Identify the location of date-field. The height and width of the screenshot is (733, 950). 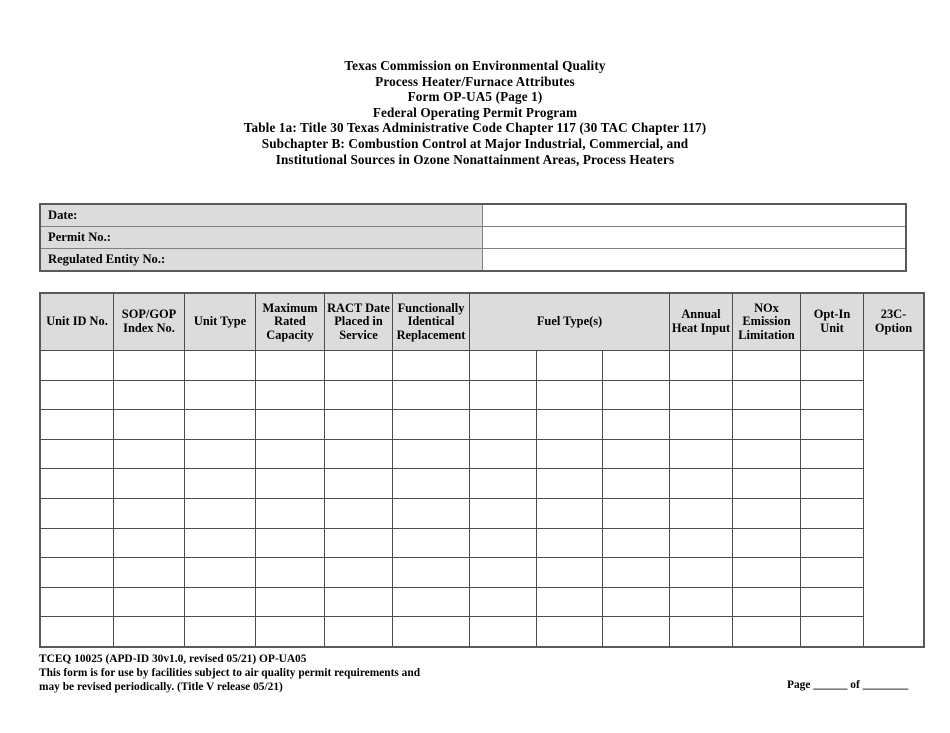
(694, 215).